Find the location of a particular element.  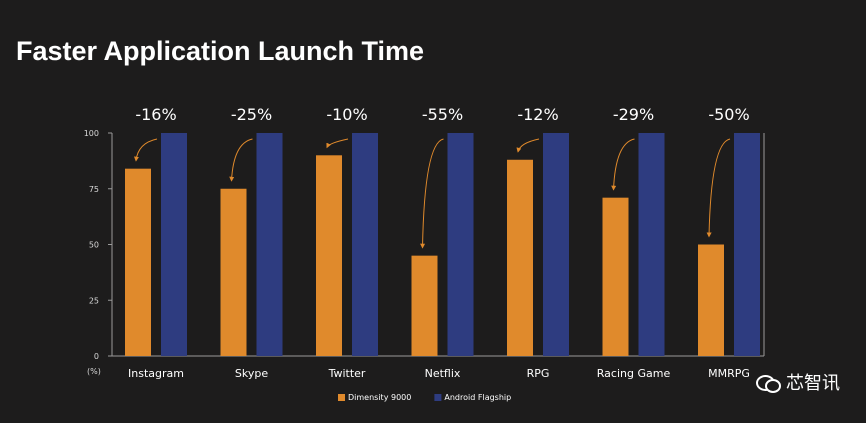

reduction-label: -55% is located at coordinates (442, 114).